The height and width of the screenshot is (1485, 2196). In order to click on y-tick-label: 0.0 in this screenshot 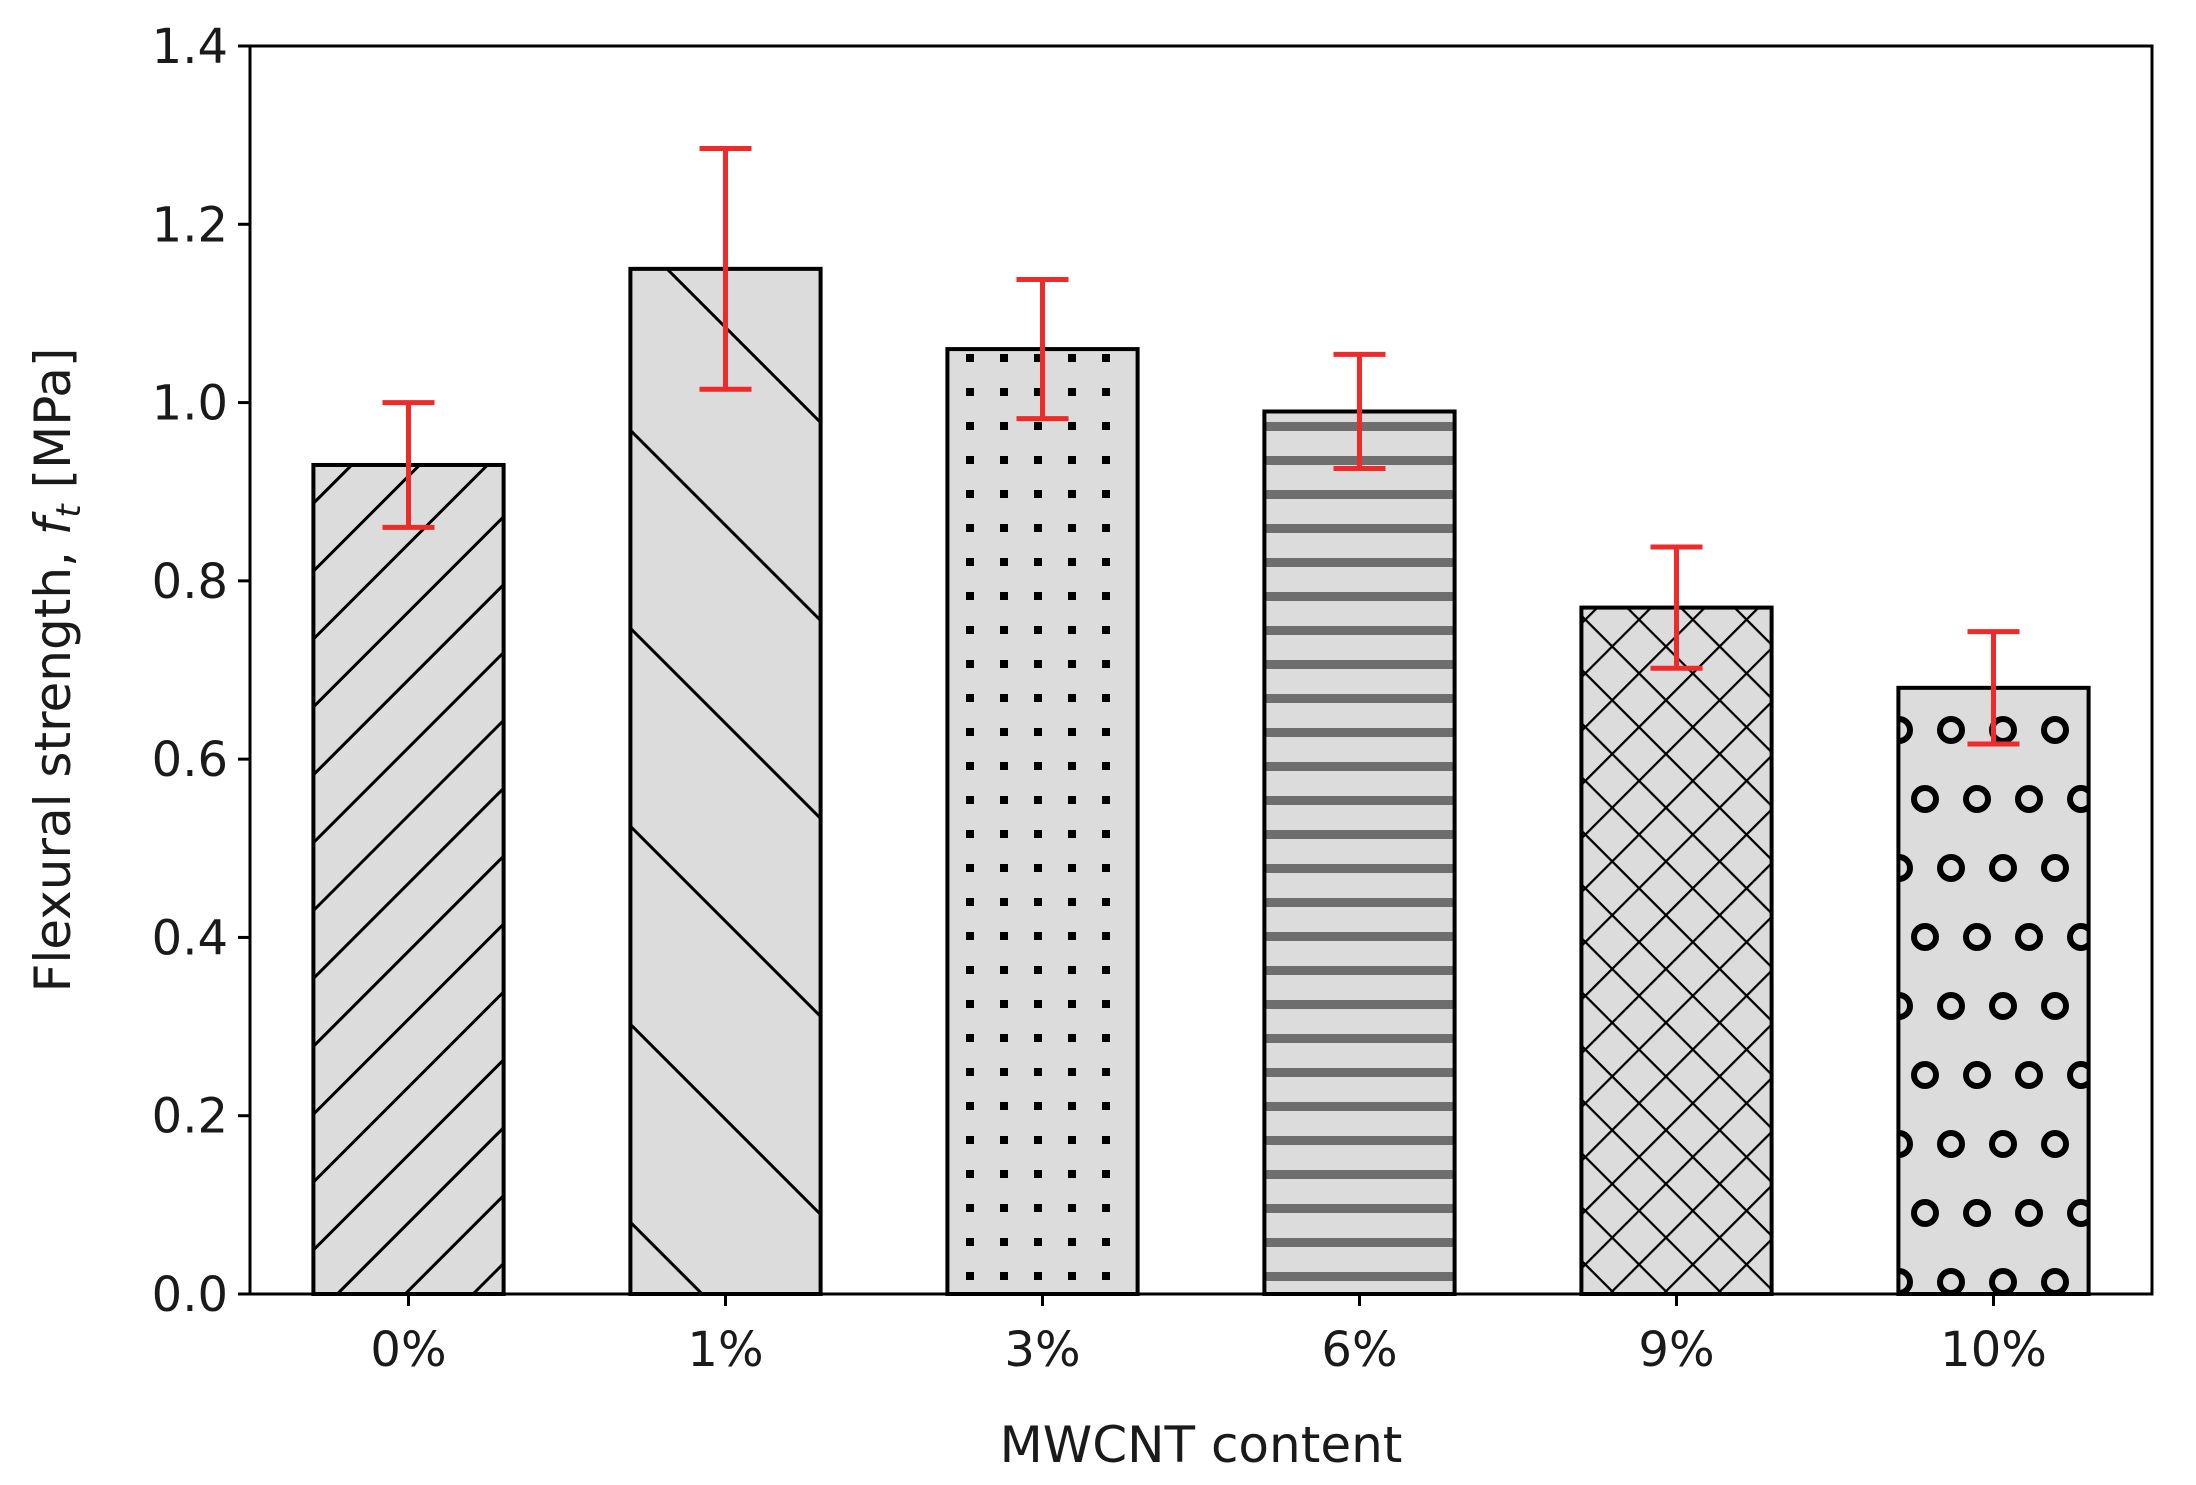, I will do `click(190, 1295)`.